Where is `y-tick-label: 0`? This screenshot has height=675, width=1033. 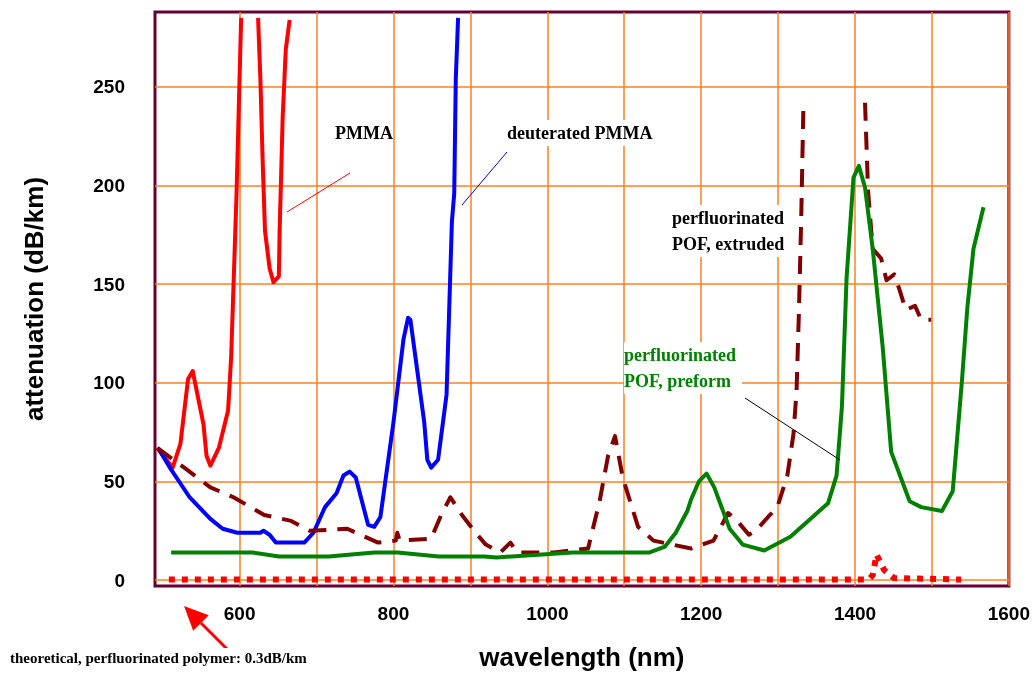 y-tick-label: 0 is located at coordinates (119, 580).